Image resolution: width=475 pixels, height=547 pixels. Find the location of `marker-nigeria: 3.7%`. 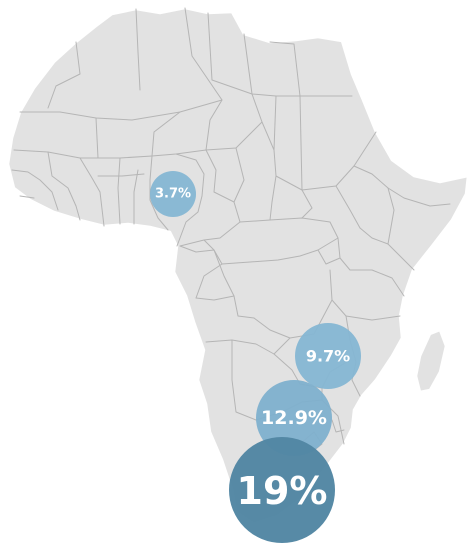

marker-nigeria: 3.7% is located at coordinates (173, 194).